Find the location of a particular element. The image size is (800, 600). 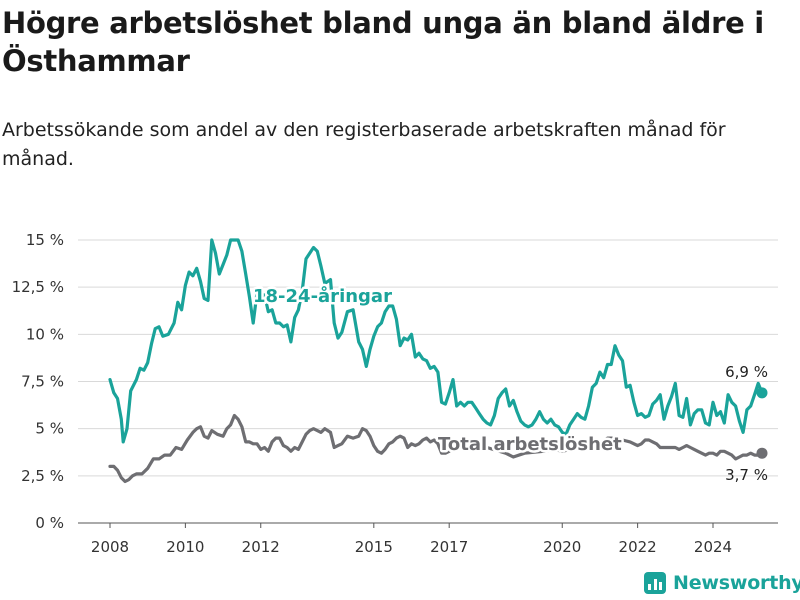

total-series-label: Total arbetslöshet is located at coordinates (530, 444).